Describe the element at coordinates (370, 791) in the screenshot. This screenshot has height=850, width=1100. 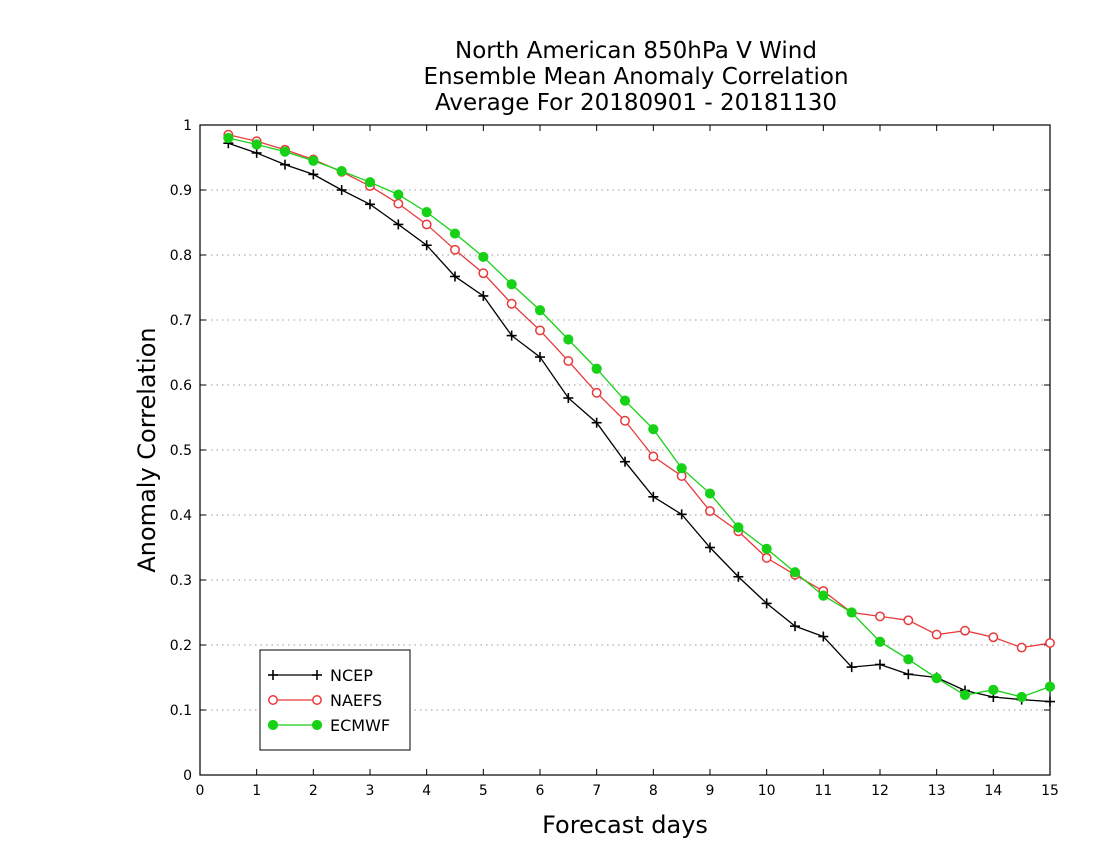
I see `x-tick-label: 3` at that location.